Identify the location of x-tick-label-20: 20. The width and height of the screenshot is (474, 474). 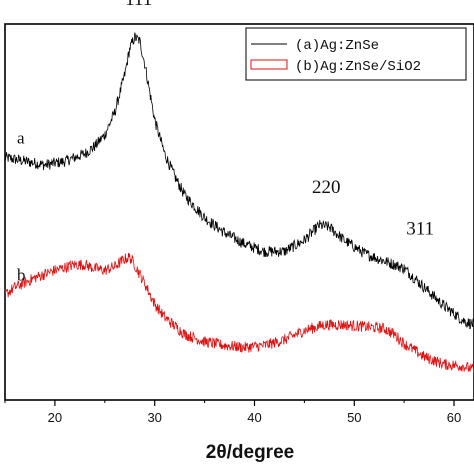
(55, 417).